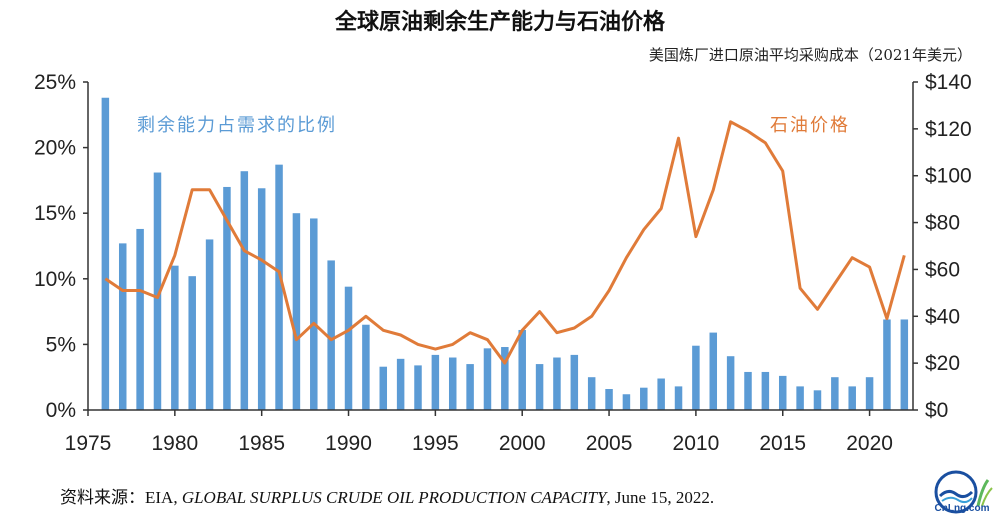 The width and height of the screenshot is (1000, 522). Describe the element at coordinates (963, 492) in the screenshot. I see `cnlng-logo-icon` at that location.